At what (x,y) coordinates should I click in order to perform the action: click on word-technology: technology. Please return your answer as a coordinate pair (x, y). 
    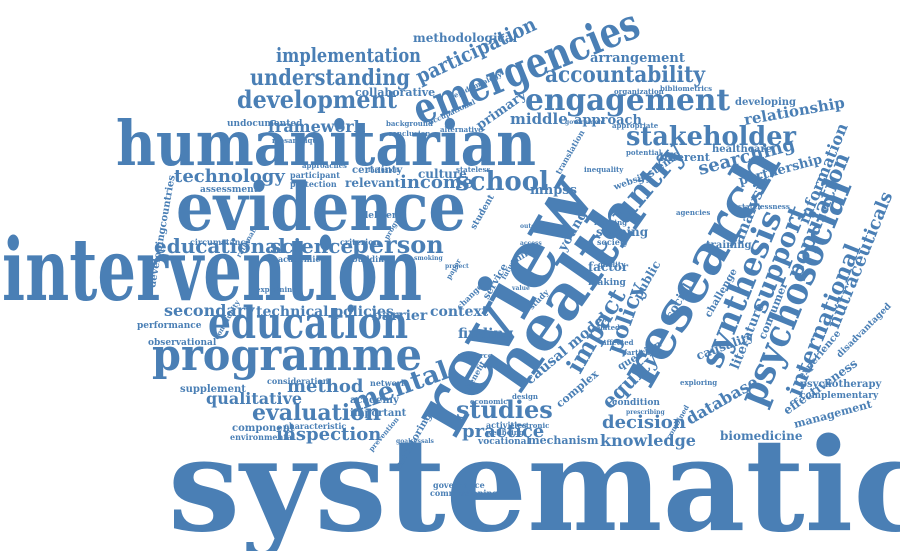
    Looking at the image, I should click on (229, 176).